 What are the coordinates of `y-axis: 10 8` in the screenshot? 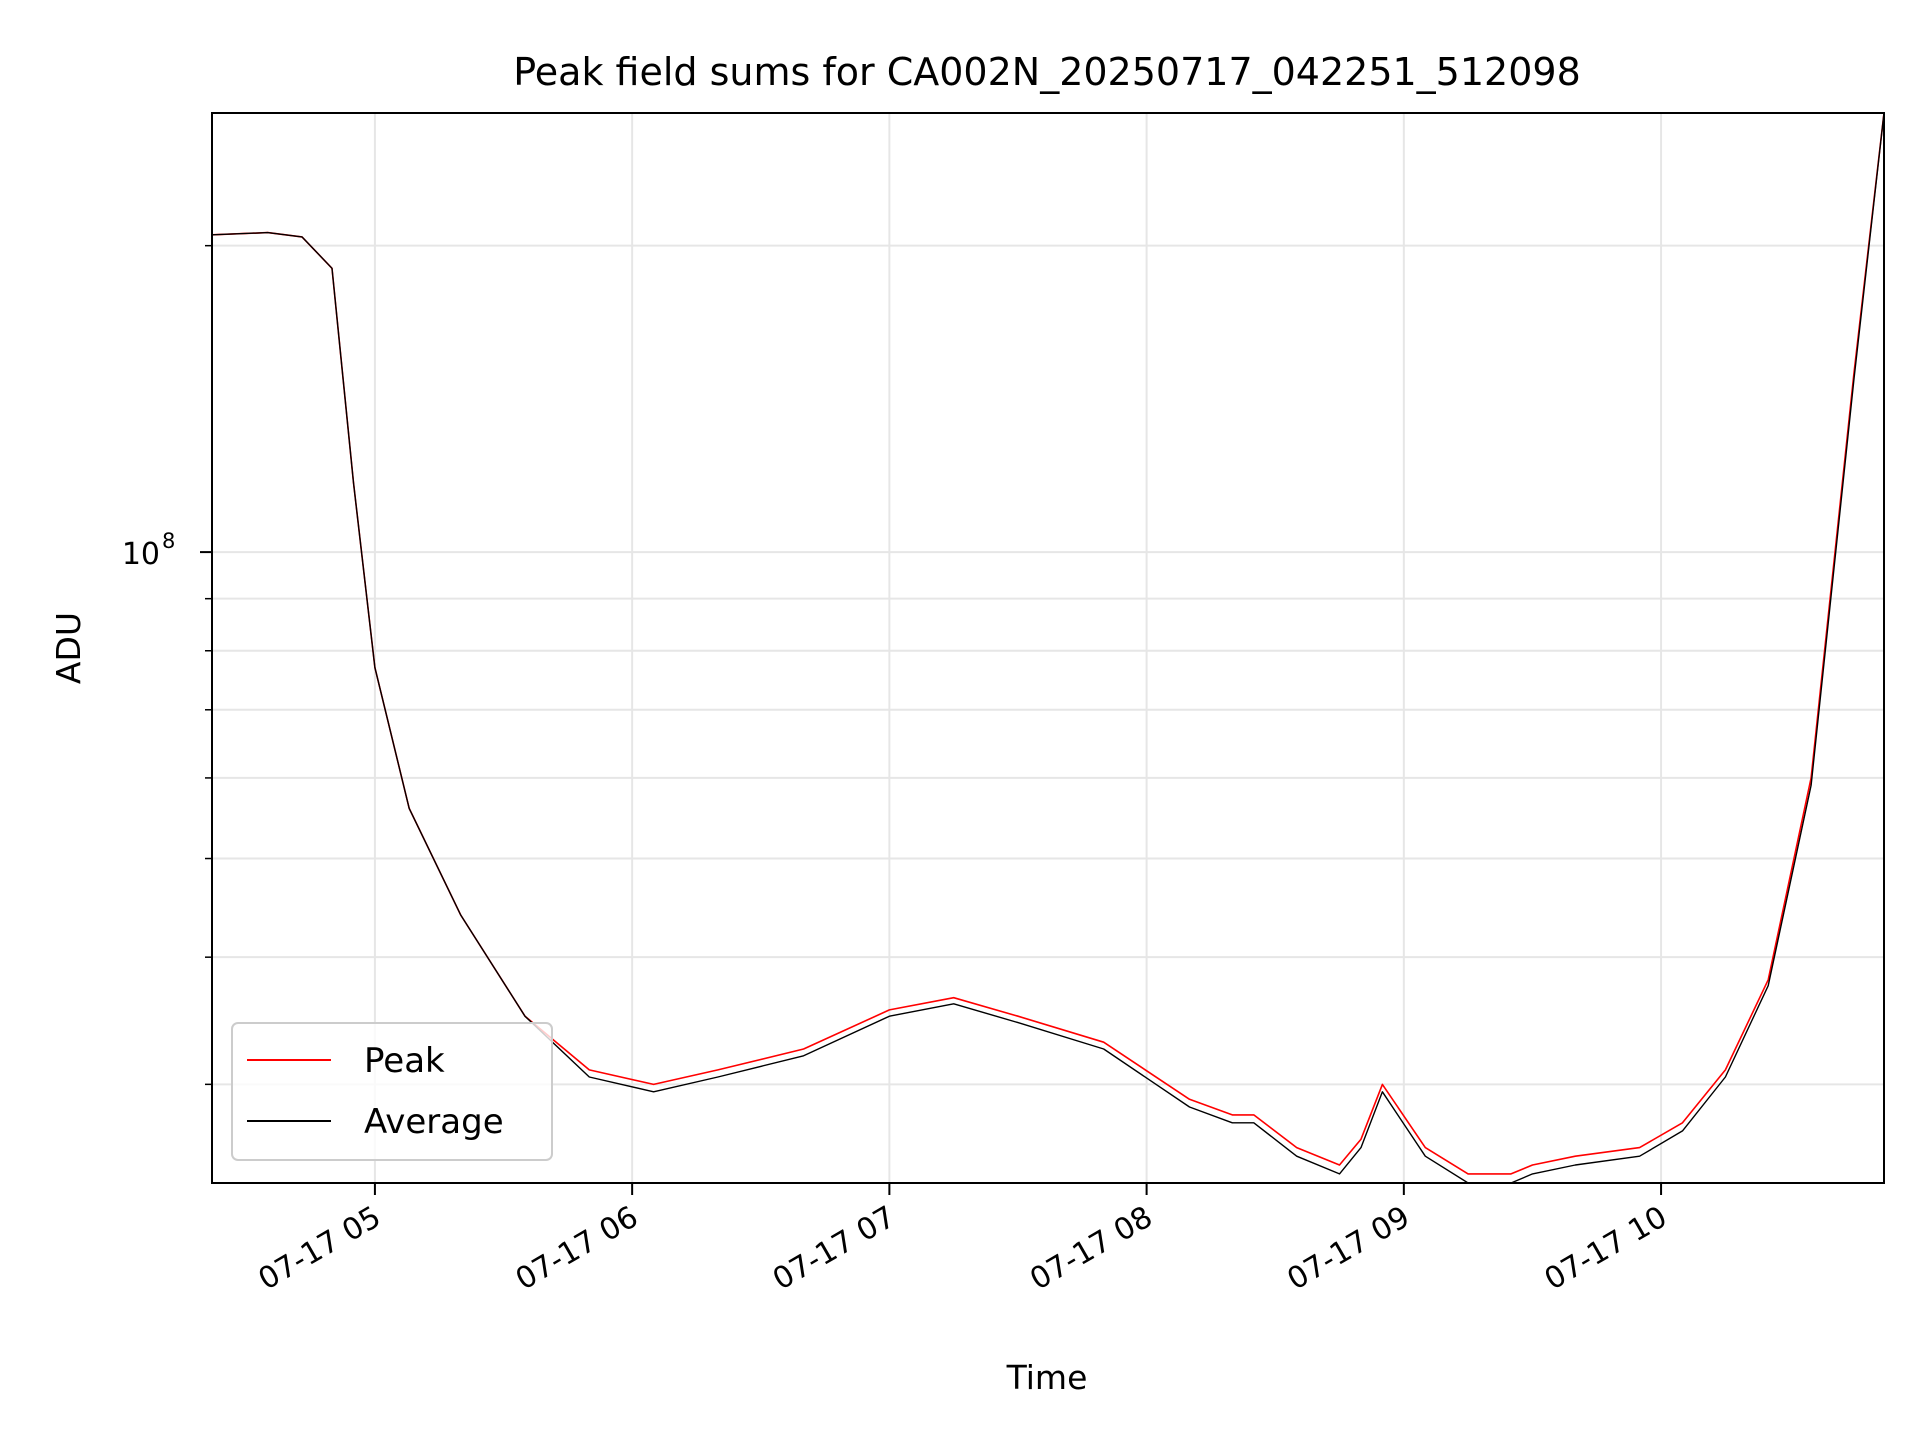 It's located at (167, 665).